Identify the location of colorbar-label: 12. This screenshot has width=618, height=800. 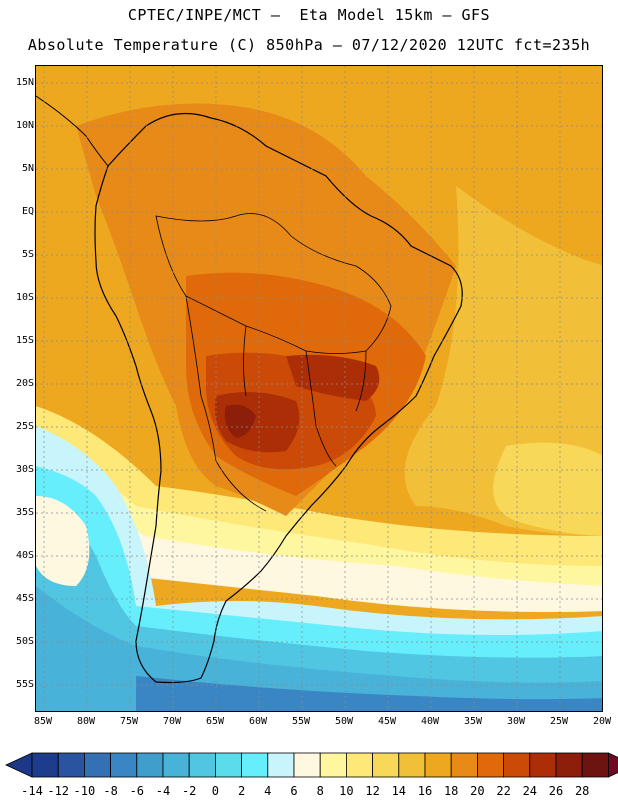
(372, 791).